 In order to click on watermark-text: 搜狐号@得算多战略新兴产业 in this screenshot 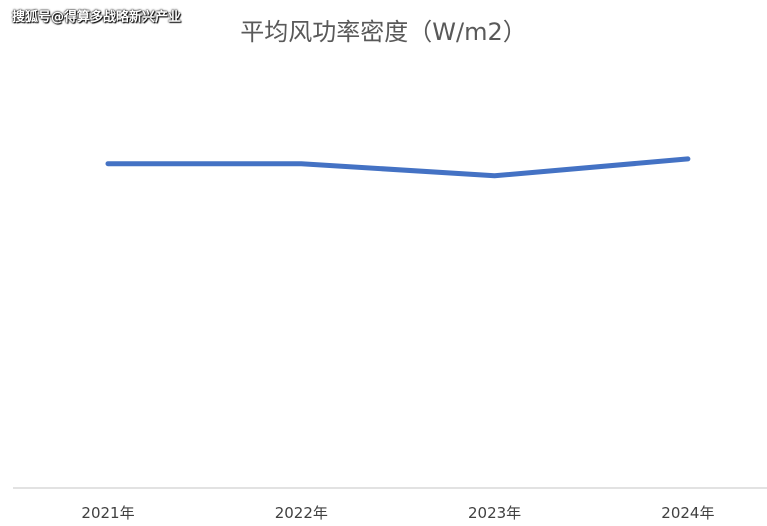, I will do `click(97, 17)`.